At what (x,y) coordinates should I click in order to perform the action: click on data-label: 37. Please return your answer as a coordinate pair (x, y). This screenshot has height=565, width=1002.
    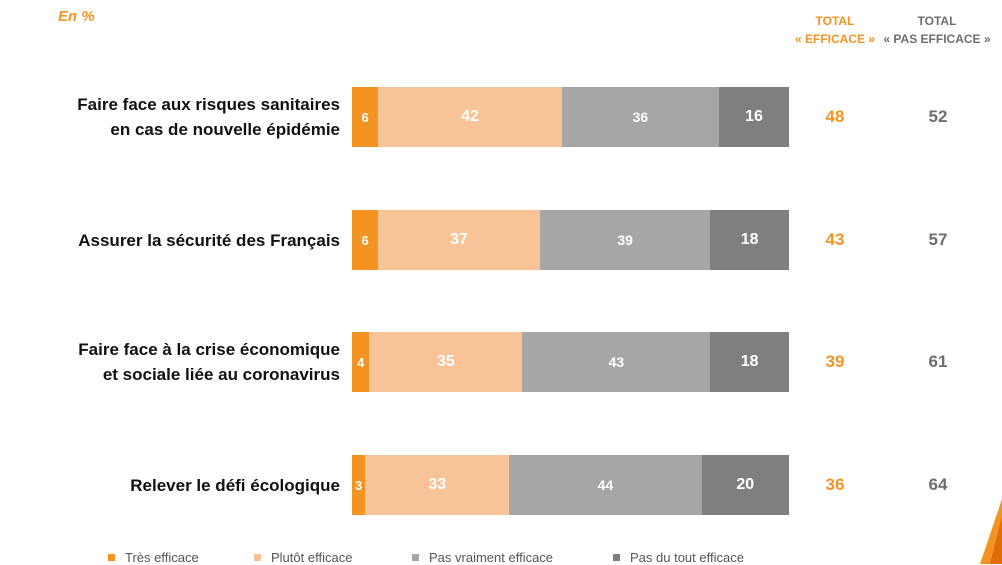
    Looking at the image, I should click on (459, 239).